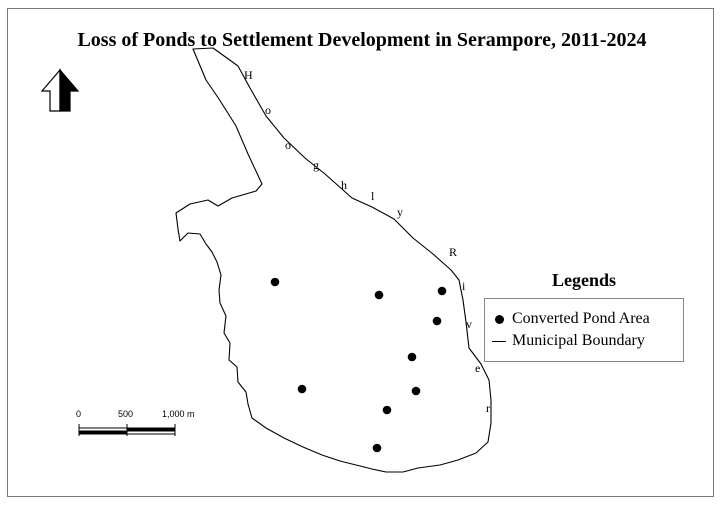  I want to click on dot-symbol-icon, so click(499, 319).